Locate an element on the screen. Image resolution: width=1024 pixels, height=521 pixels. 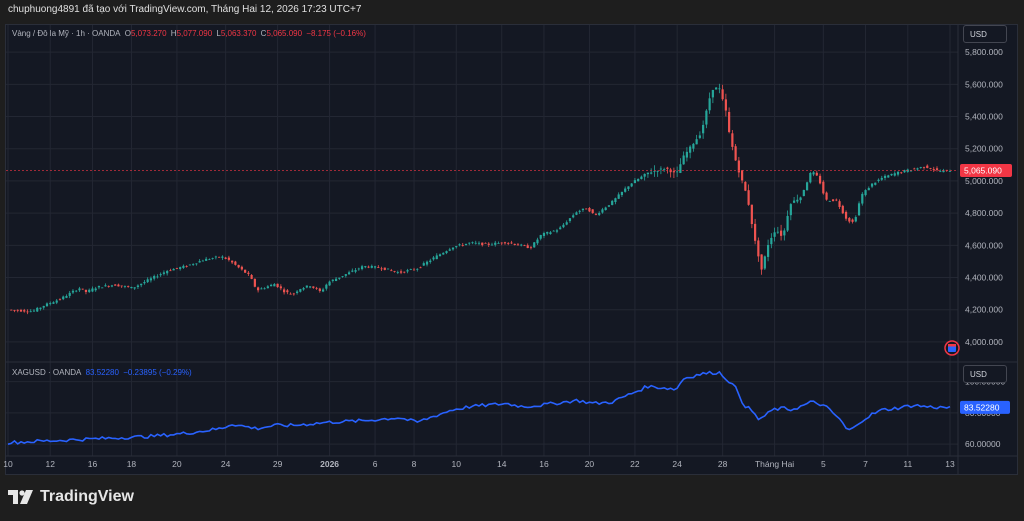
time-tick-label: 5 is located at coordinates (823, 464).